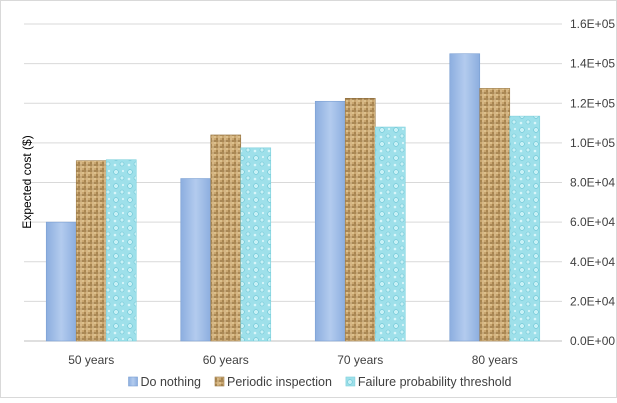  Describe the element at coordinates (293, 360) in the screenshot. I see `x-axis-categories: 50 years 60 years 70 years 80 years` at that location.